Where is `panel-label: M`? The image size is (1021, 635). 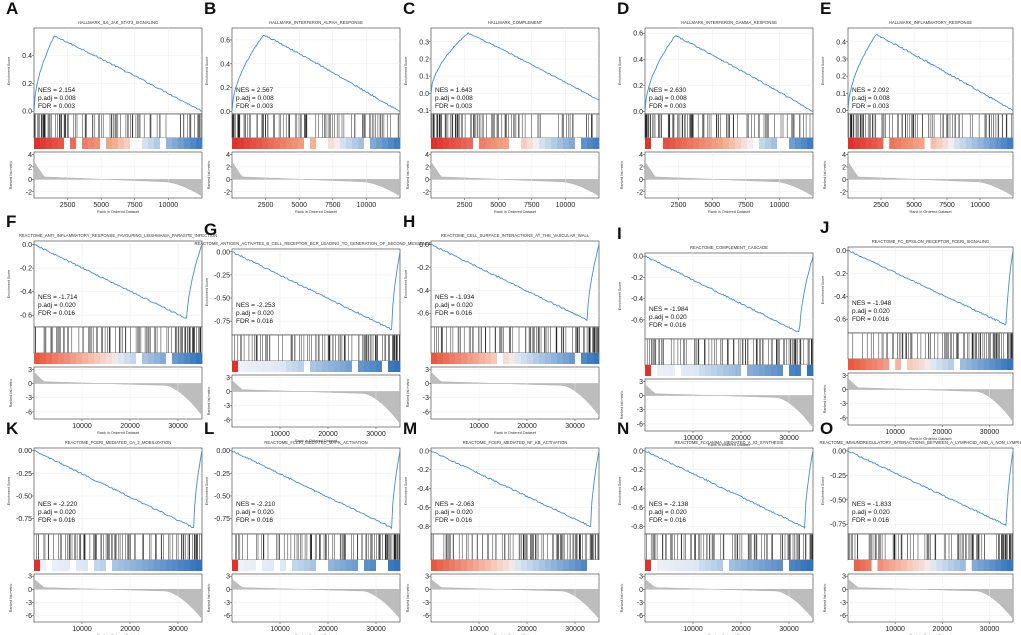
panel-label: M is located at coordinates (410, 428).